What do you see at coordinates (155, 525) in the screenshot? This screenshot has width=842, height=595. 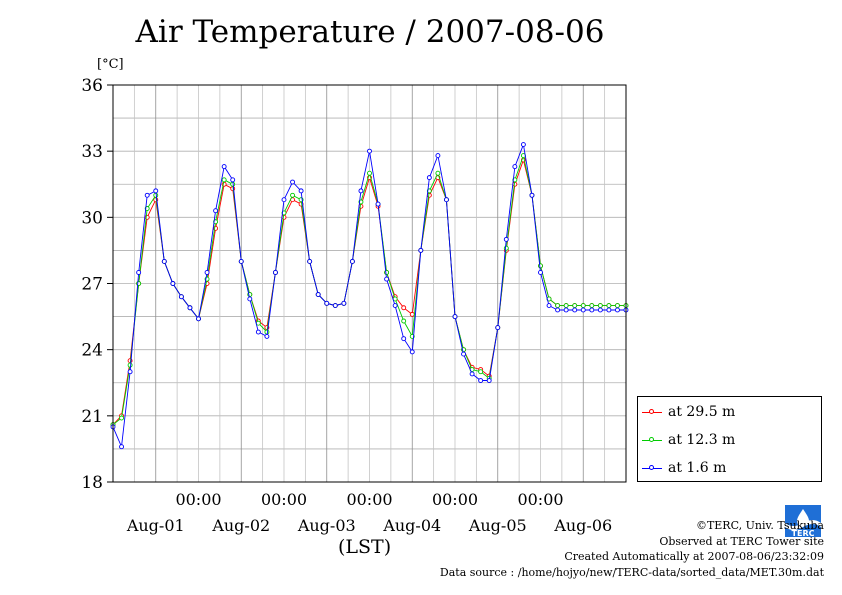 I see `x-date-label: Aug-01` at bounding box center [155, 525].